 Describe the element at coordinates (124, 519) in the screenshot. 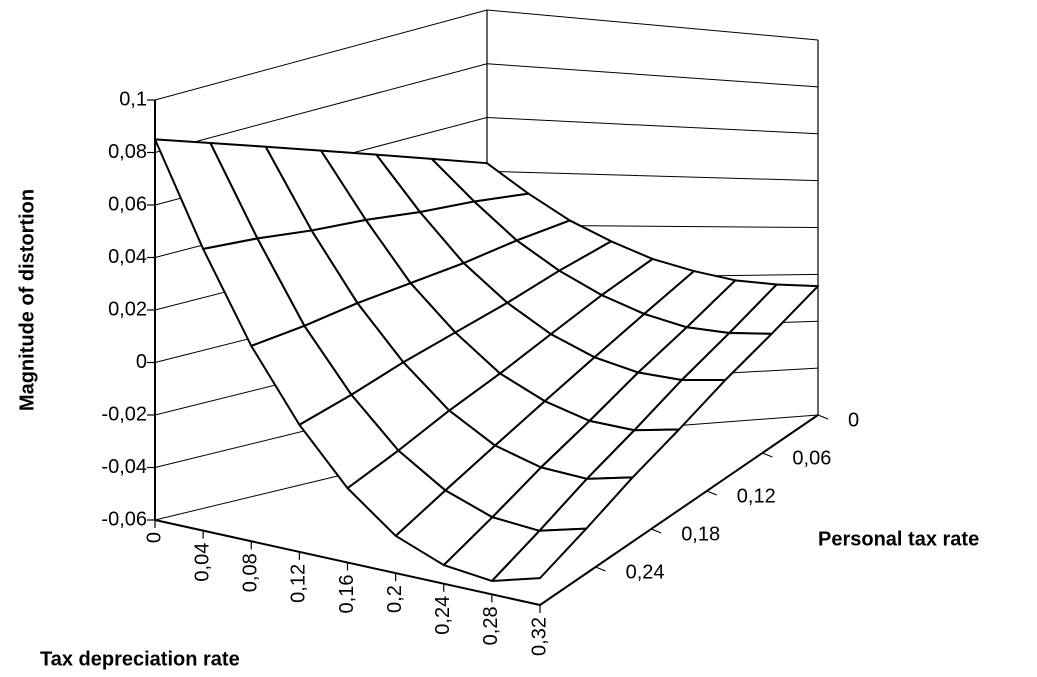

I see `z-tick-label: -0,06` at that location.